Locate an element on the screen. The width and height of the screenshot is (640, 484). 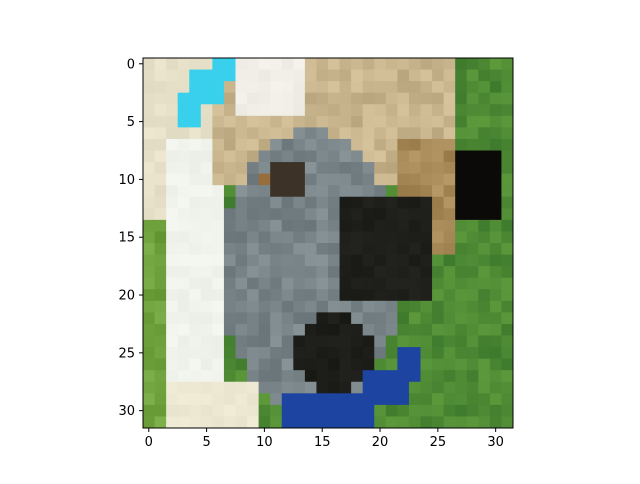
x-tick-label: 25 is located at coordinates (438, 442).